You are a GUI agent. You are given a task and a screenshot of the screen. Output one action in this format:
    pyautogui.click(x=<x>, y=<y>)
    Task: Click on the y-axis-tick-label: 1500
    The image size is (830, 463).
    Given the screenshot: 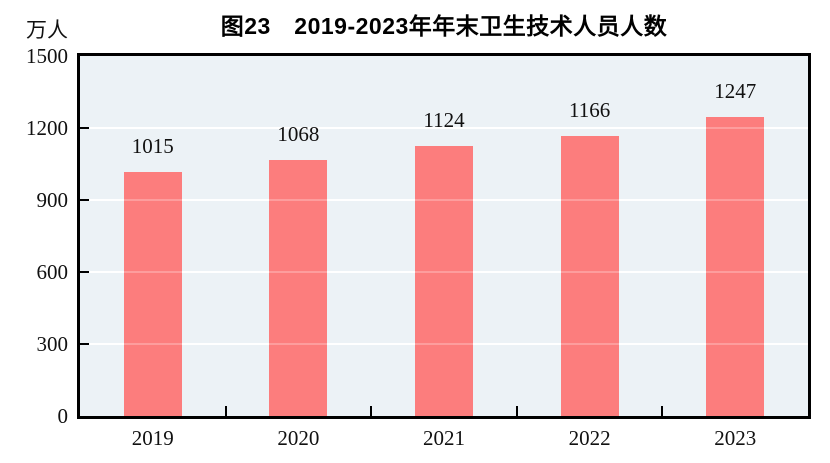 What is the action you would take?
    pyautogui.click(x=47, y=56)
    